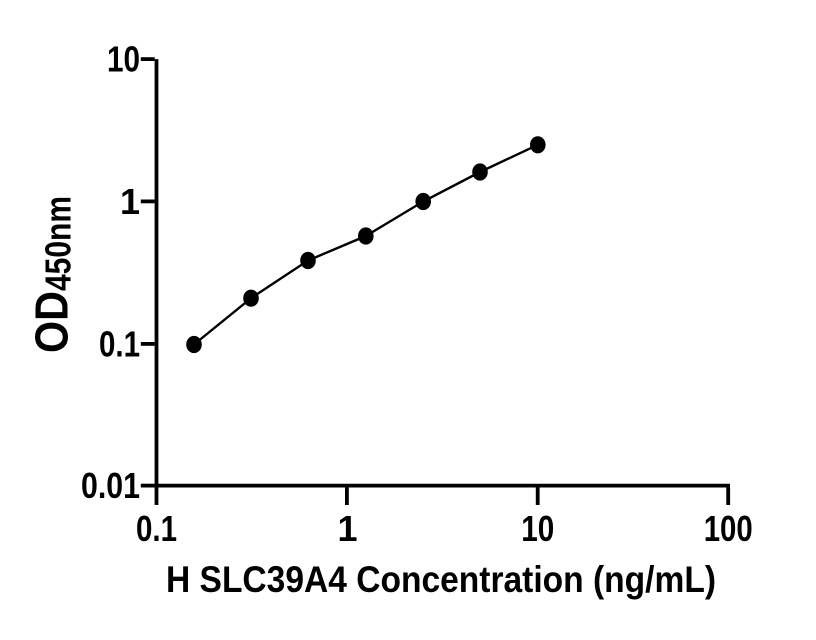 This screenshot has height=640, width=816. Describe the element at coordinates (52, 322) in the screenshot. I see `svg-text: OD` at that location.